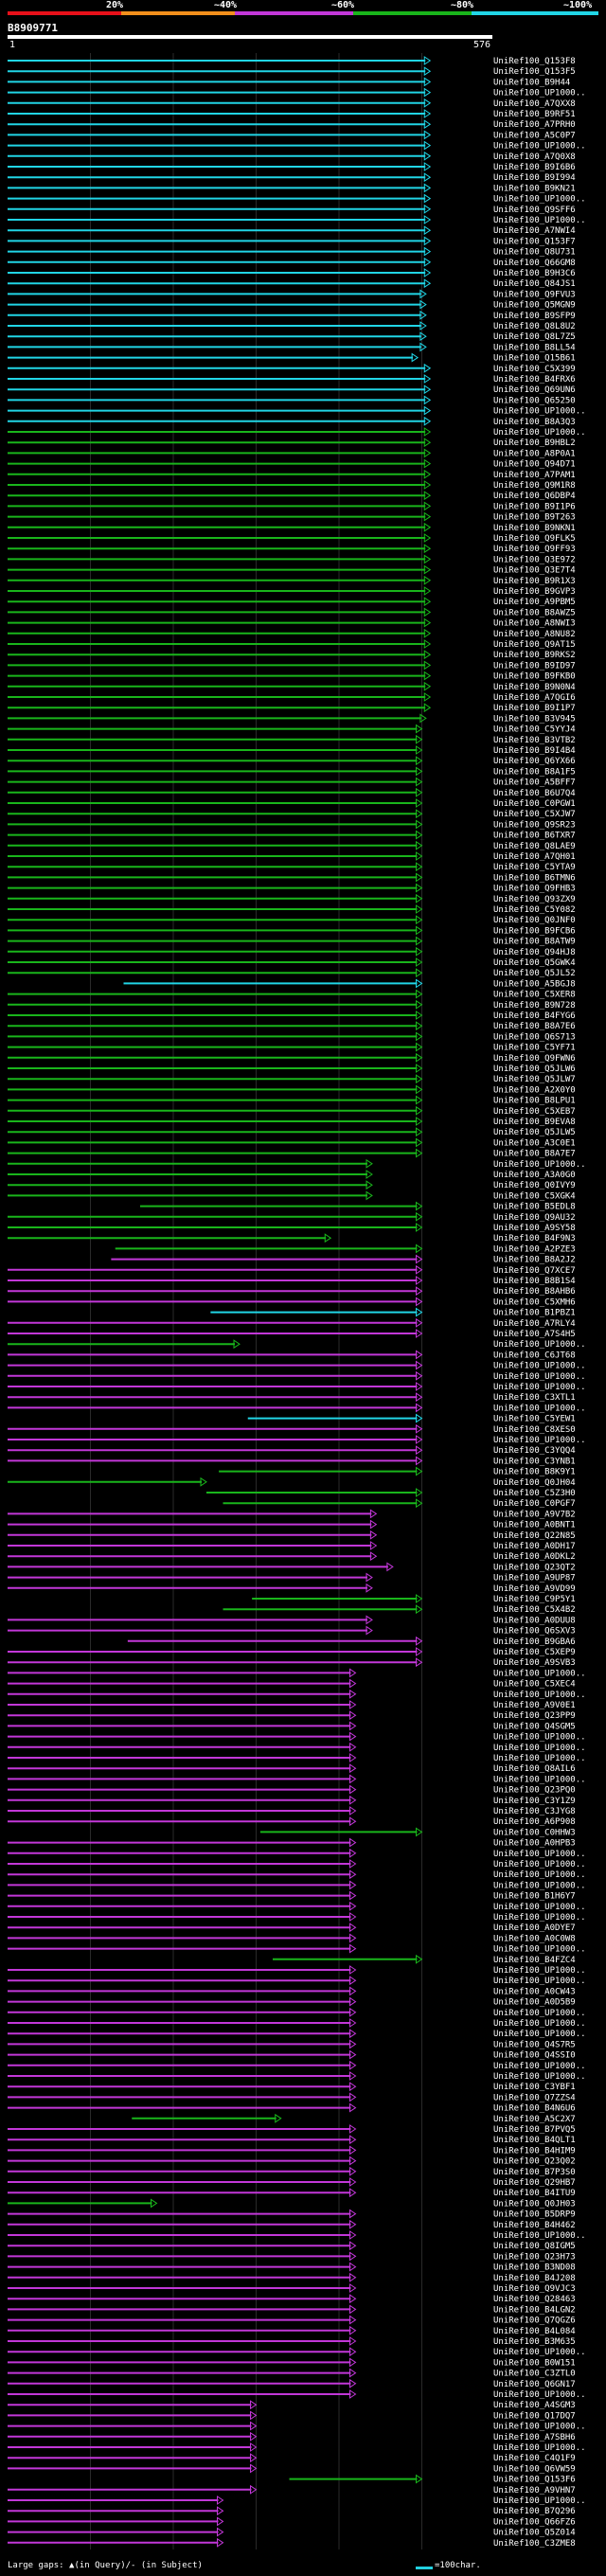  I want to click on hit-row: UniRef100_Q8IGM5, so click(292, 2246).